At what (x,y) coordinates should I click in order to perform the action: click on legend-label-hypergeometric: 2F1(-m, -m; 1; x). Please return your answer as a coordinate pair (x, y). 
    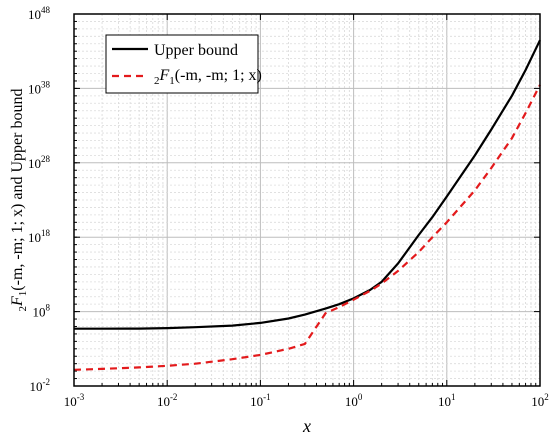
    Looking at the image, I should click on (208, 77).